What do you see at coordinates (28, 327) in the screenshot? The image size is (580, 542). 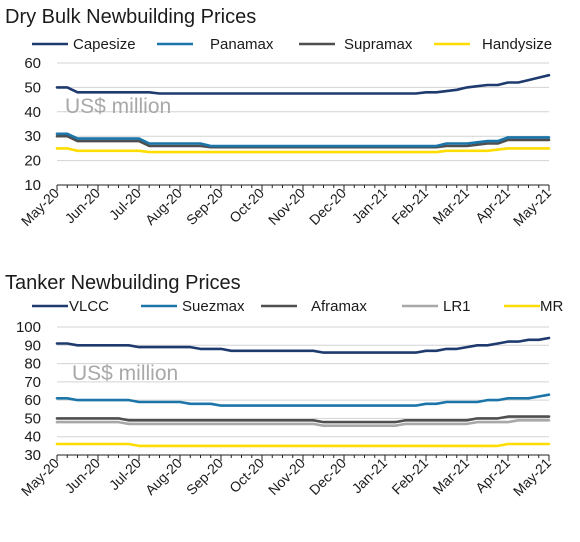 I see `y-tick-label: 100` at bounding box center [28, 327].